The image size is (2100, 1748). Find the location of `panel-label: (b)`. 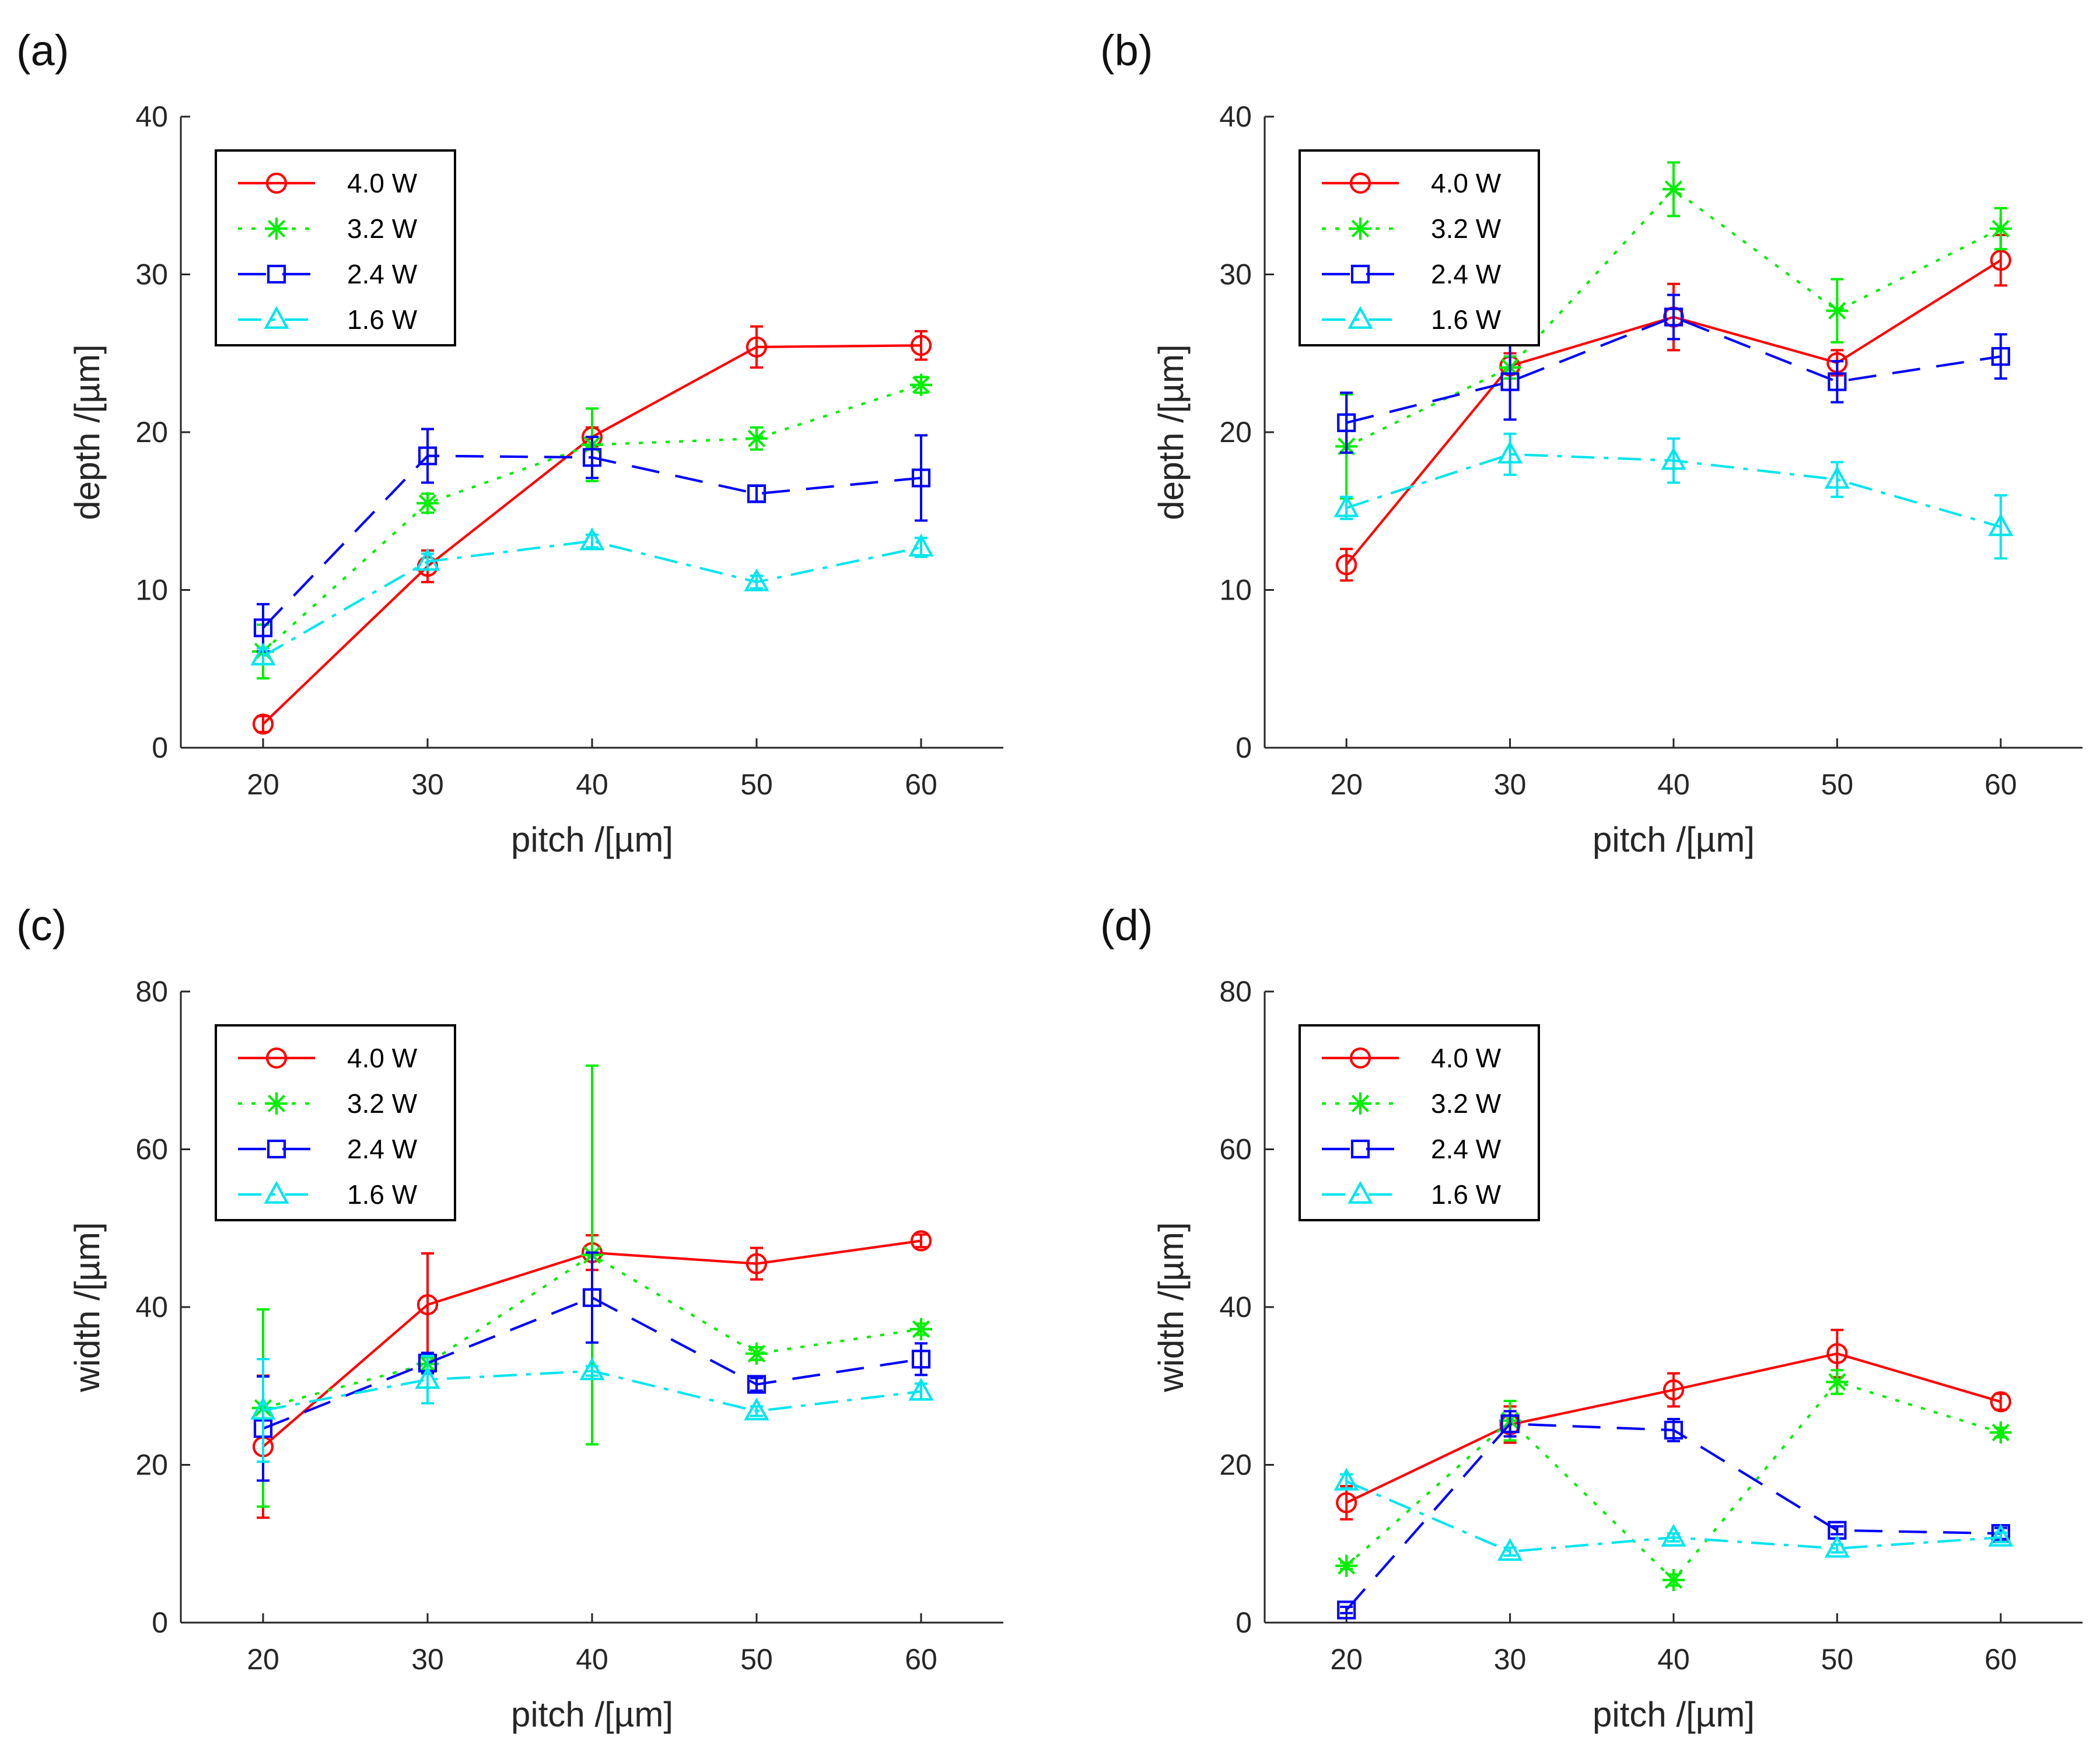

panel-label: (b) is located at coordinates (1126, 50).